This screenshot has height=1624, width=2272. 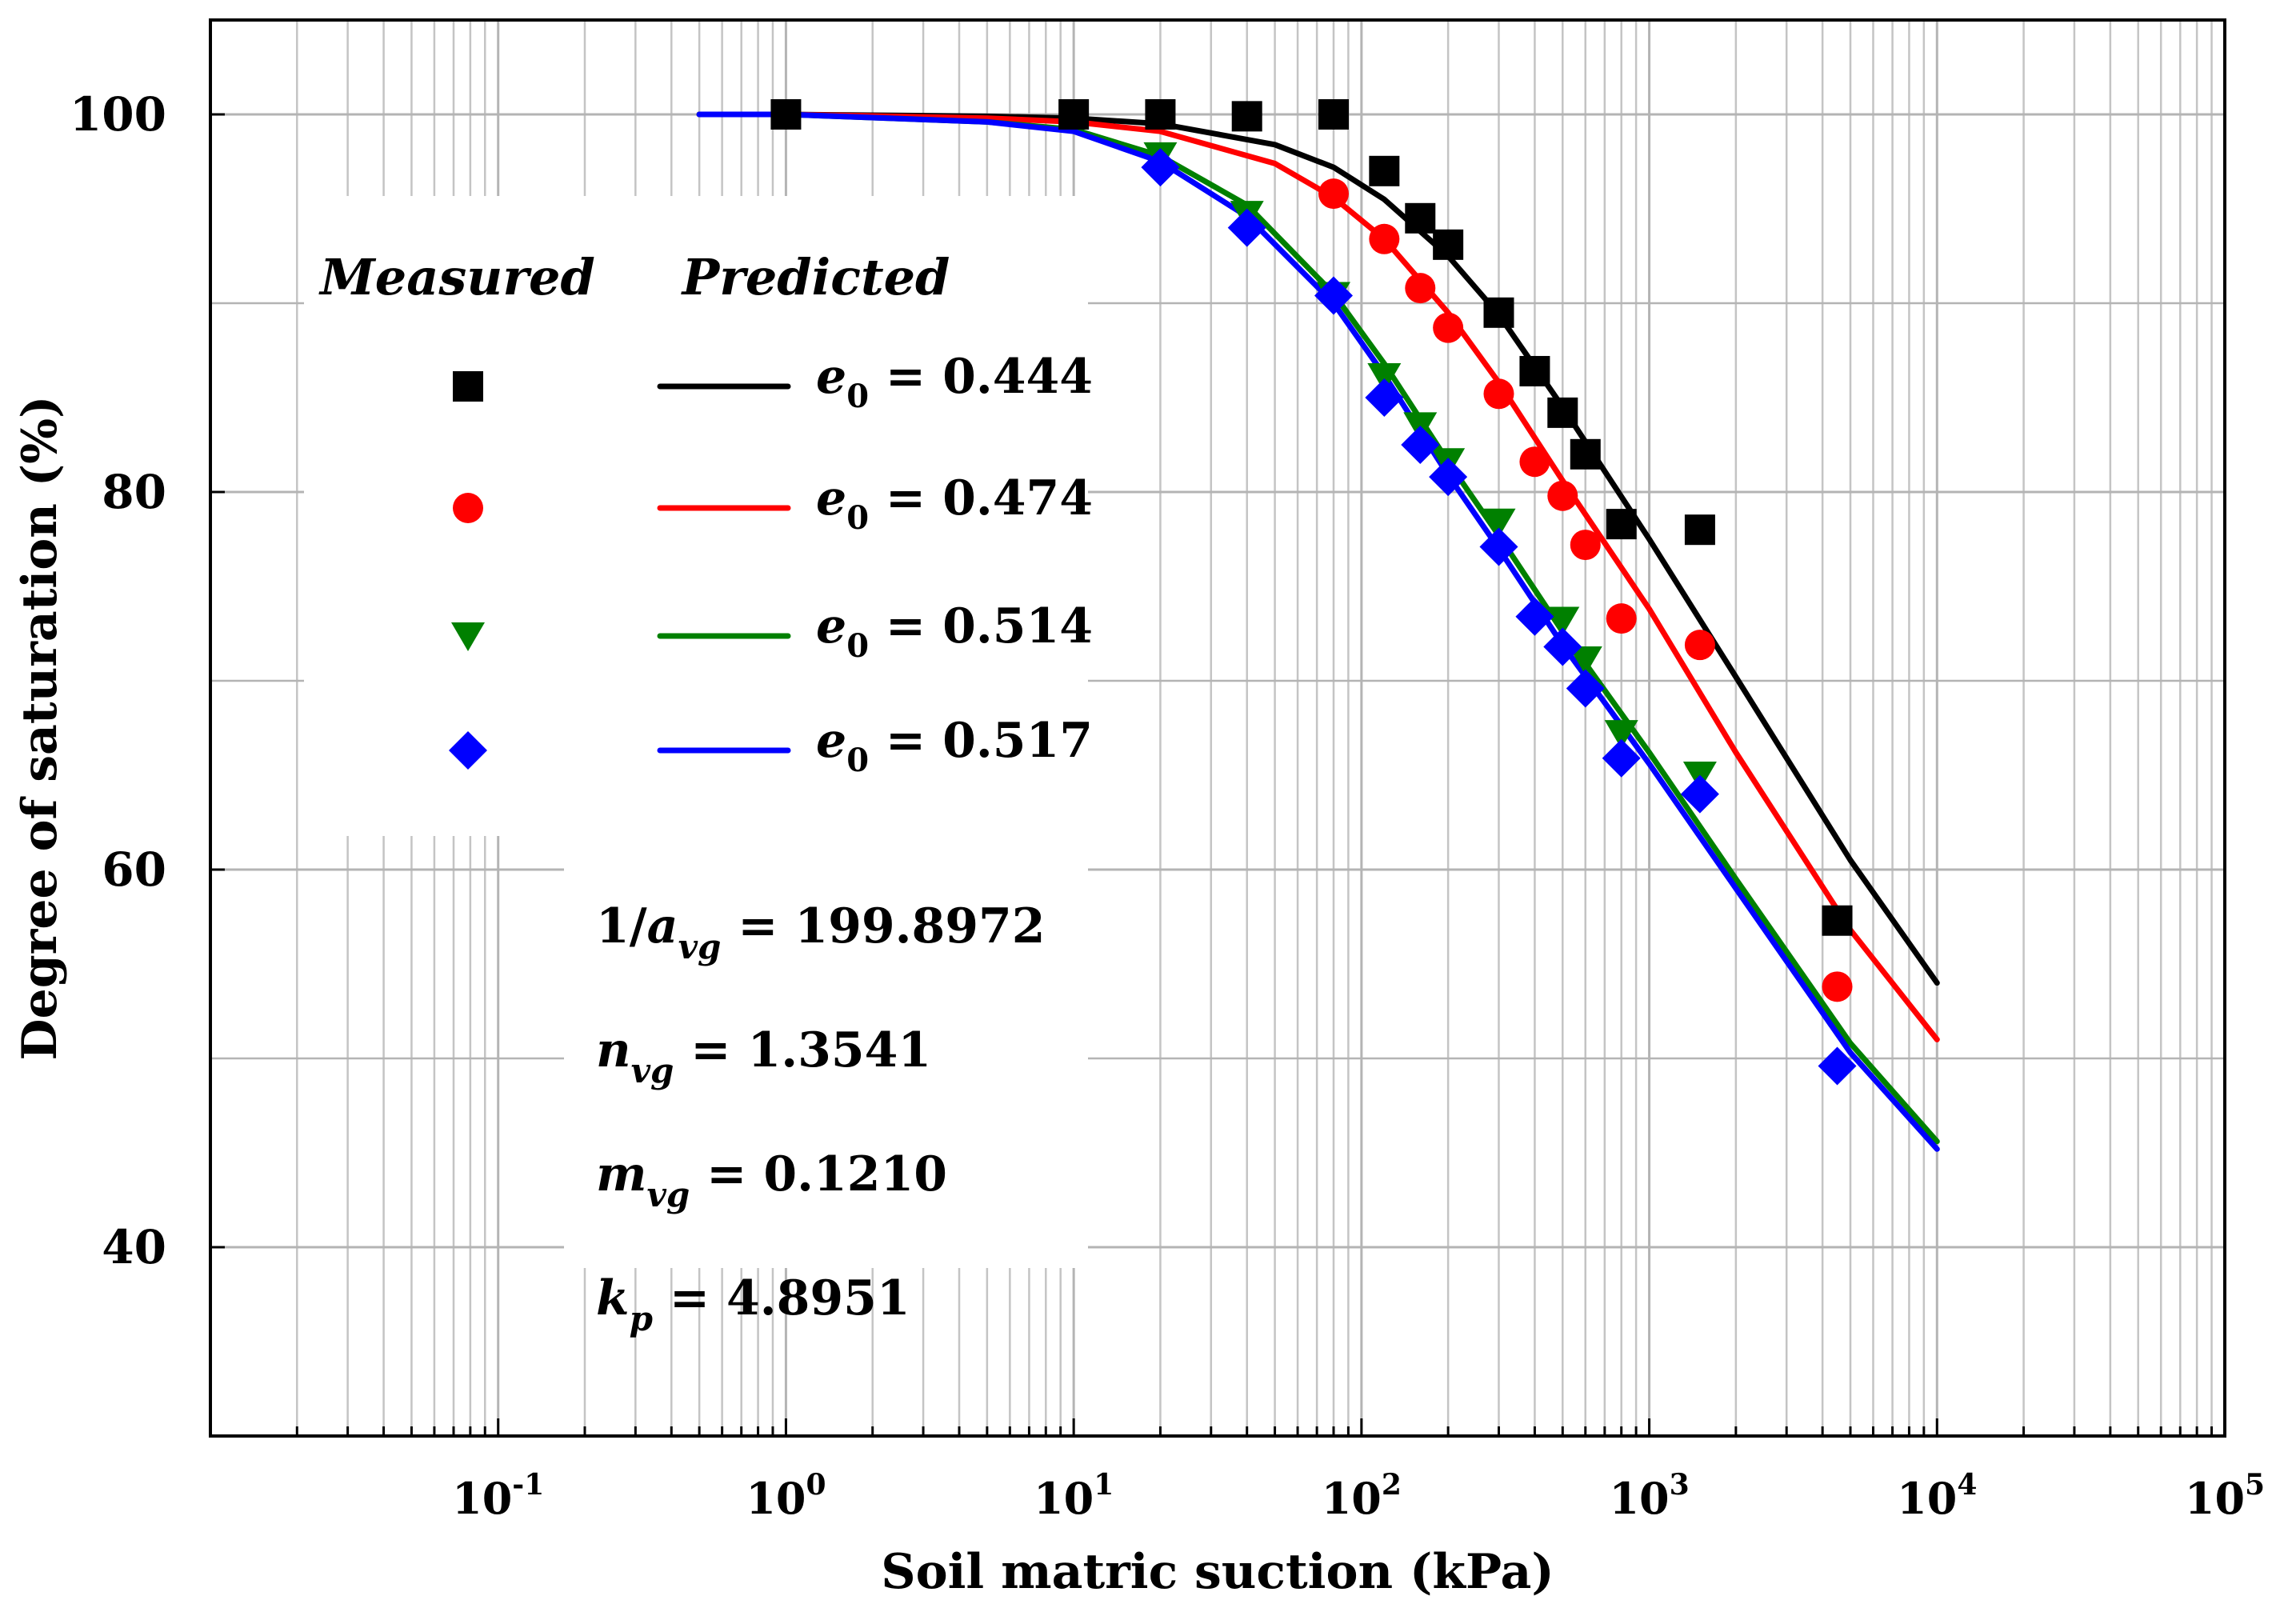 I want to click on parameter-symbol: m, so click(x=621, y=1174).